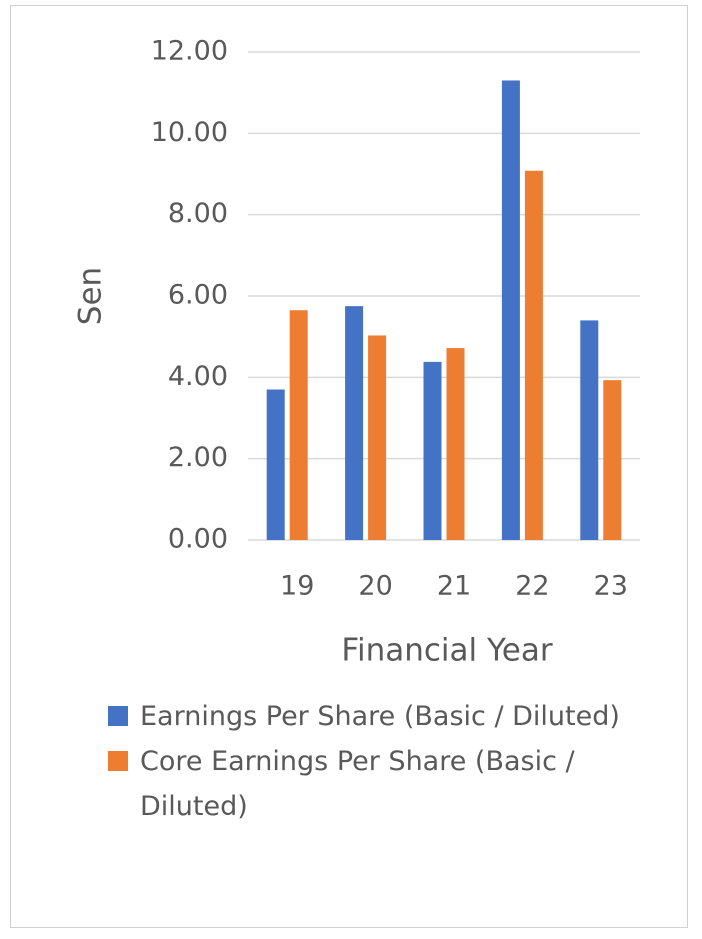 The width and height of the screenshot is (702, 939). I want to click on x-tick-label: 20, so click(375, 586).